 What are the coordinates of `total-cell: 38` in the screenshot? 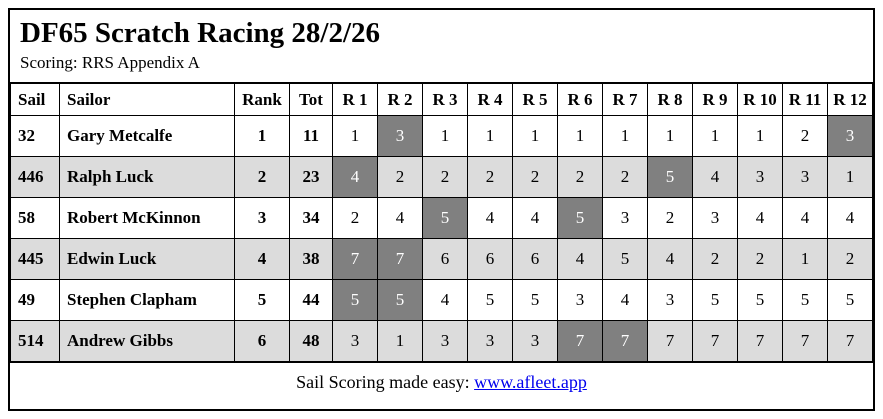 It's located at (311, 259).